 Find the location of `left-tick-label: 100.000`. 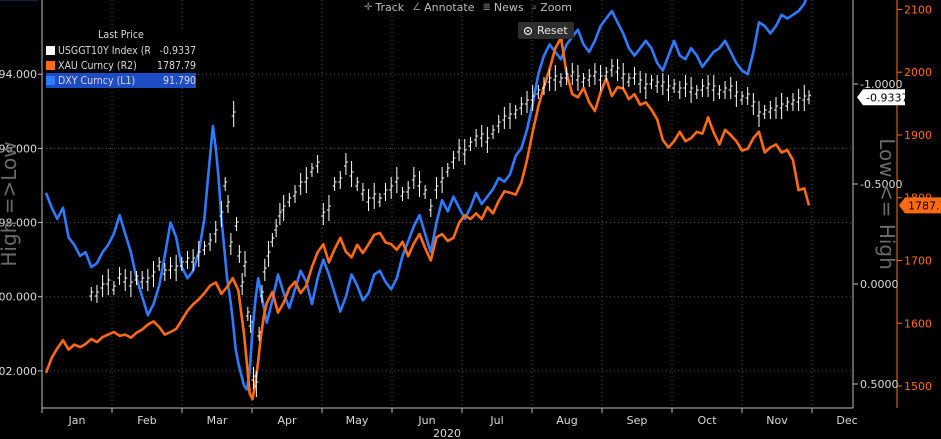

left-tick-label: 100.000 is located at coordinates (18, 297).